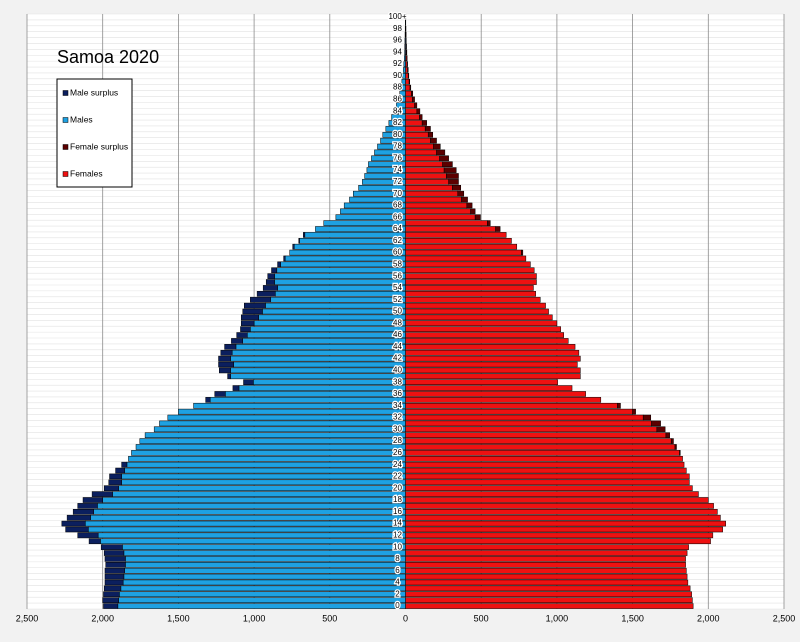 Image resolution: width=800 pixels, height=642 pixels. What do you see at coordinates (397, 75) in the screenshot?
I see `y-tick-label: 90` at bounding box center [397, 75].